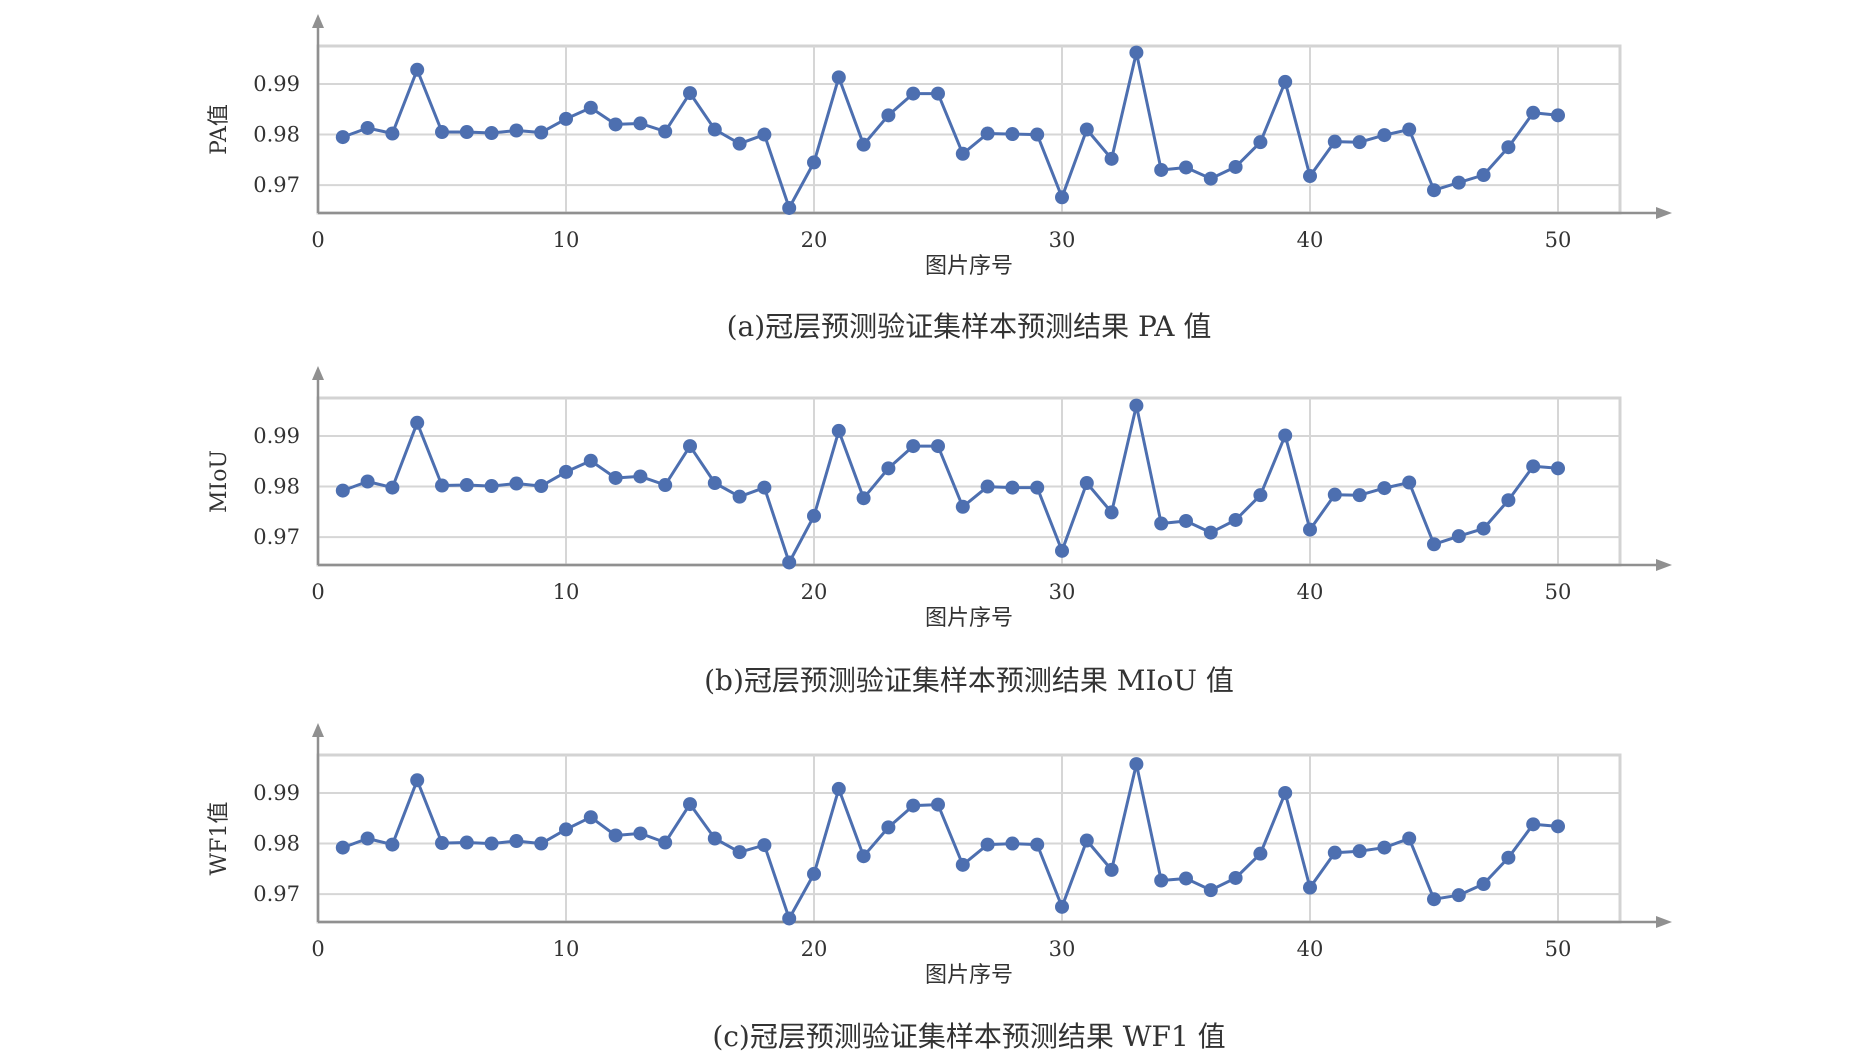 This screenshot has height=1059, width=1868. Describe the element at coordinates (1664, 922) in the screenshot. I see `x-axis-arrow` at that location.